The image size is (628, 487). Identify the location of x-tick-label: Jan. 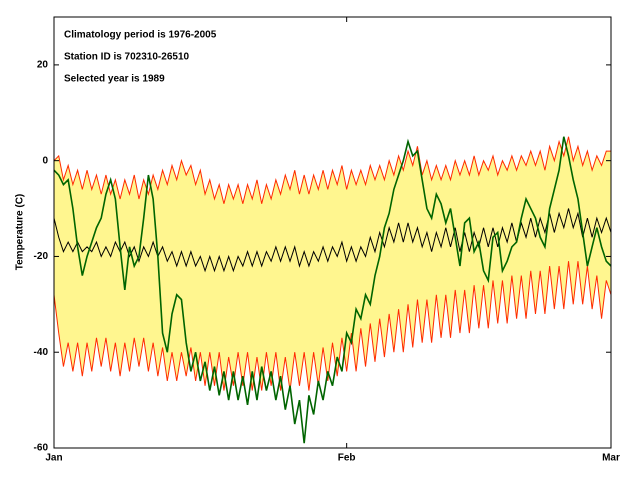
(53, 458).